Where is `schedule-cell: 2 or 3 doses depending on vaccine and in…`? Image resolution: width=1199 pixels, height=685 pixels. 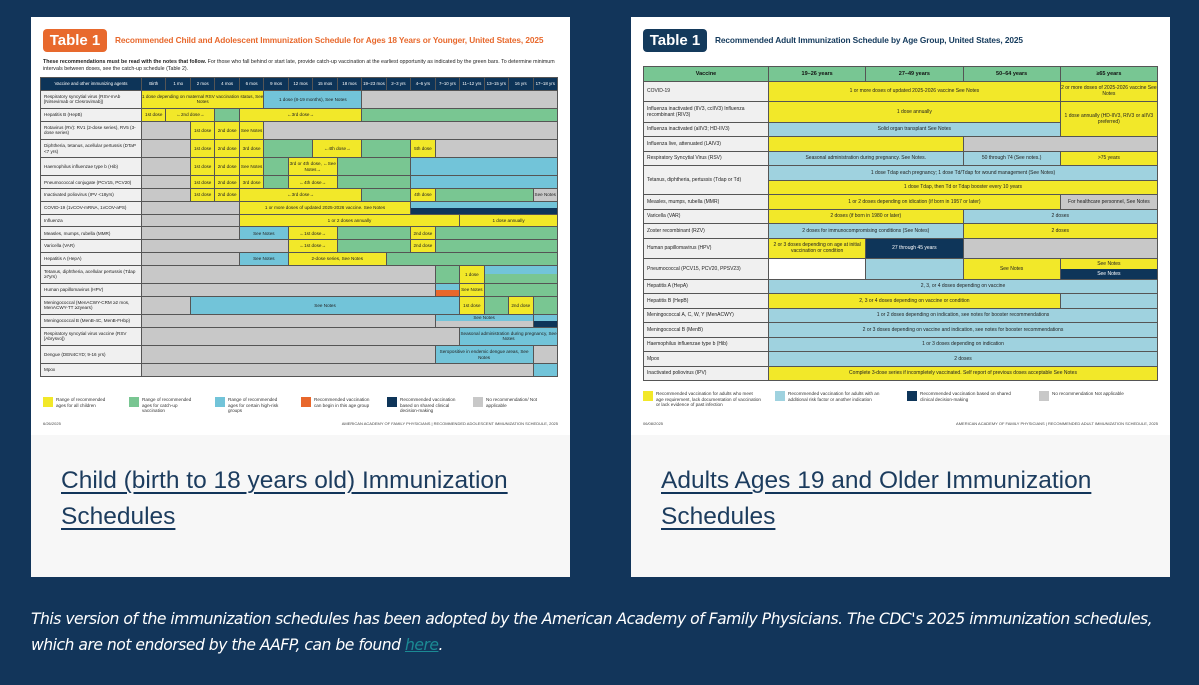
schedule-cell: 2 or 3 doses depending on vaccine and in… is located at coordinates (963, 330).